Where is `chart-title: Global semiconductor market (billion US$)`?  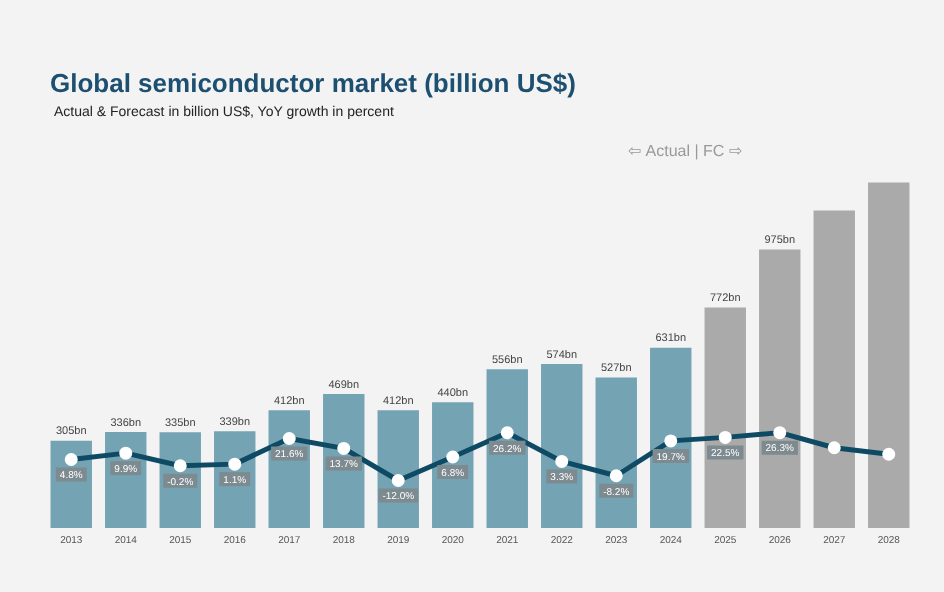
chart-title: Global semiconductor market (billion US$) is located at coordinates (313, 83).